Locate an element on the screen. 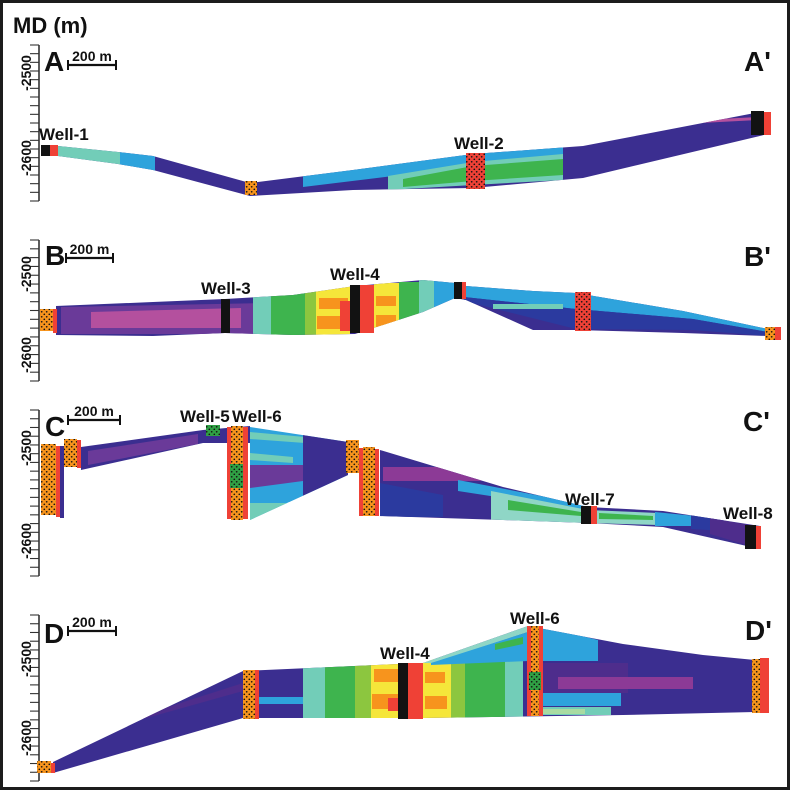 Image resolution: width=790 pixels, height=790 pixels. section-letter-end: C' is located at coordinates (756, 421).